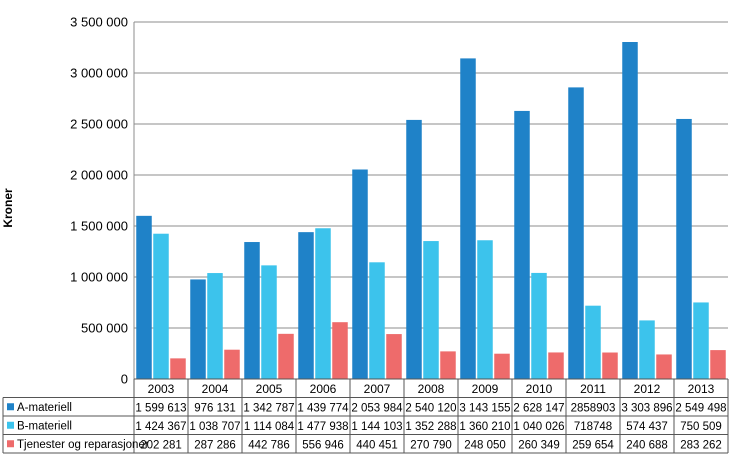 The width and height of the screenshot is (730, 464). I want to click on data-label: 750 509, so click(701, 427).